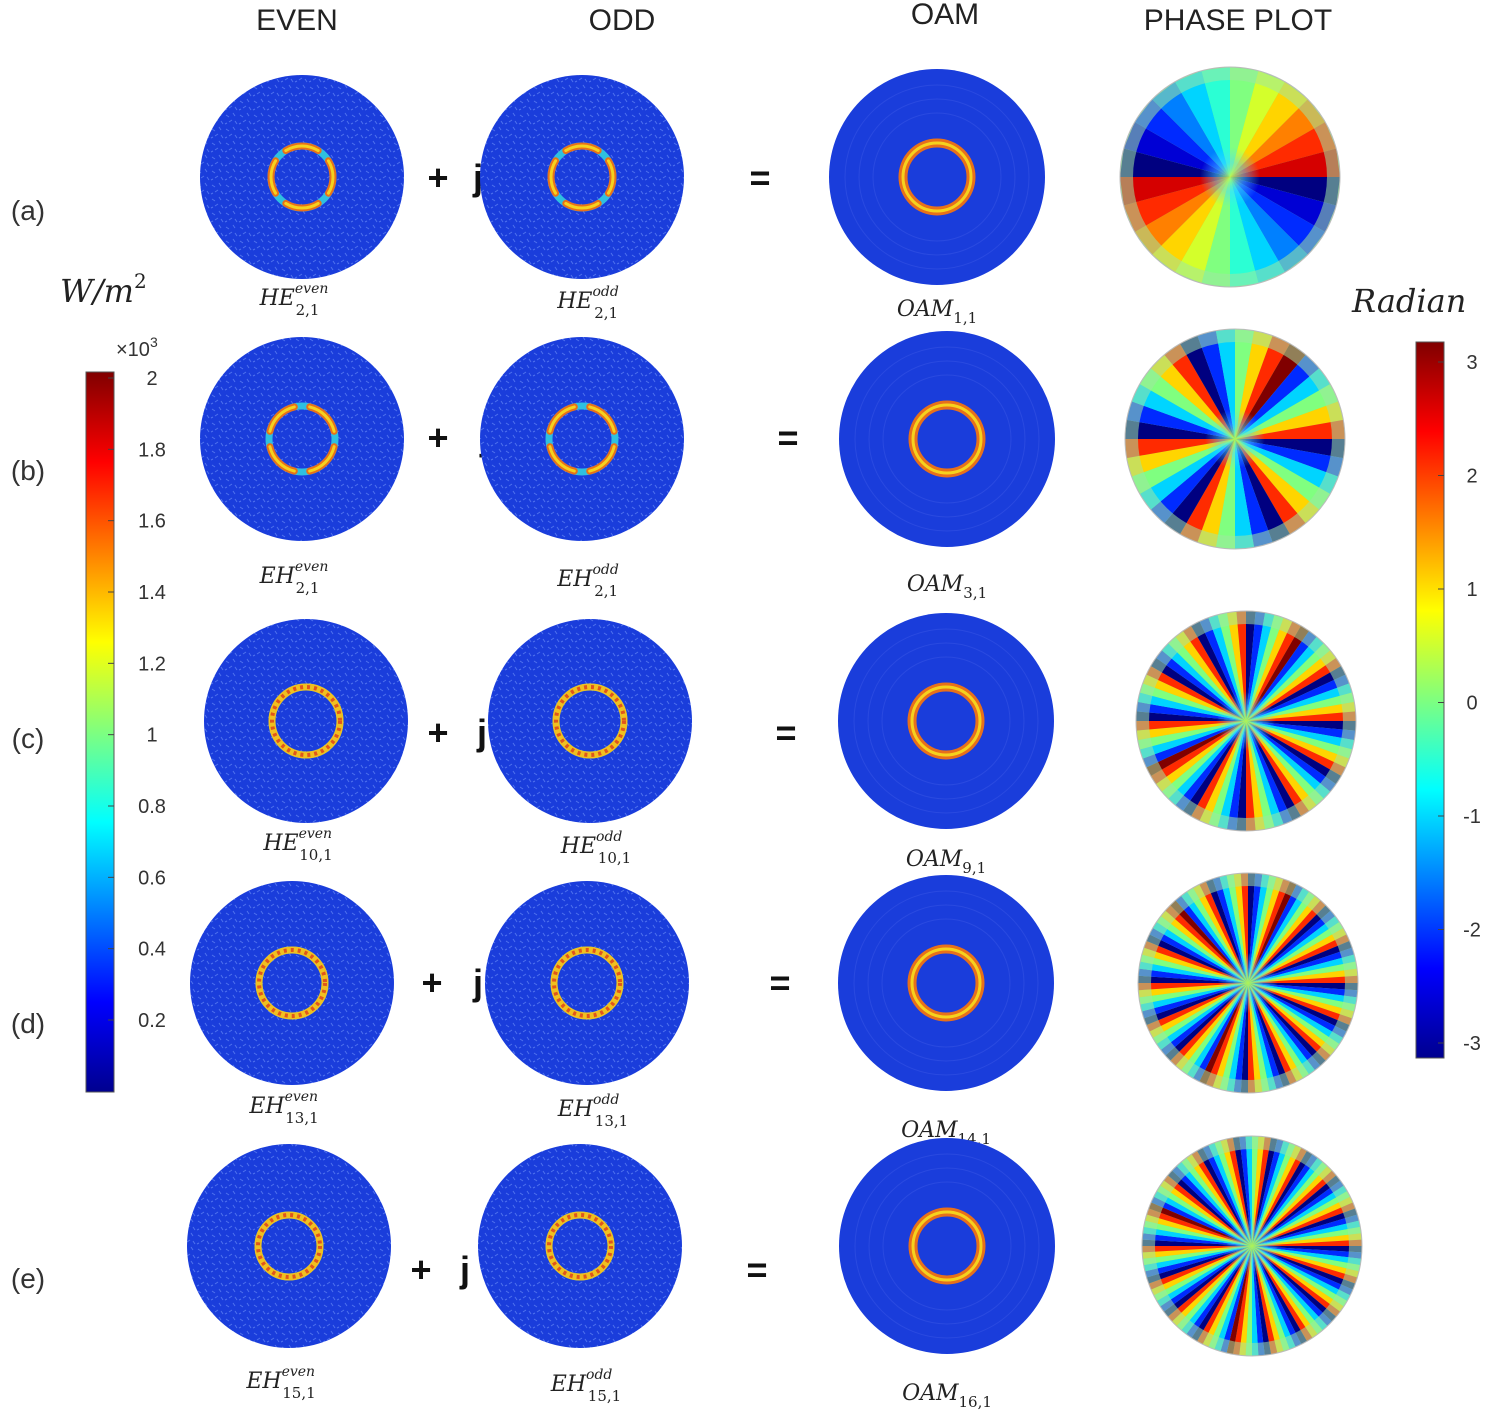 The image size is (1494, 1415). What do you see at coordinates (947, 1396) in the screenshot?
I see `oam-mode-label: OAM16,1` at bounding box center [947, 1396].